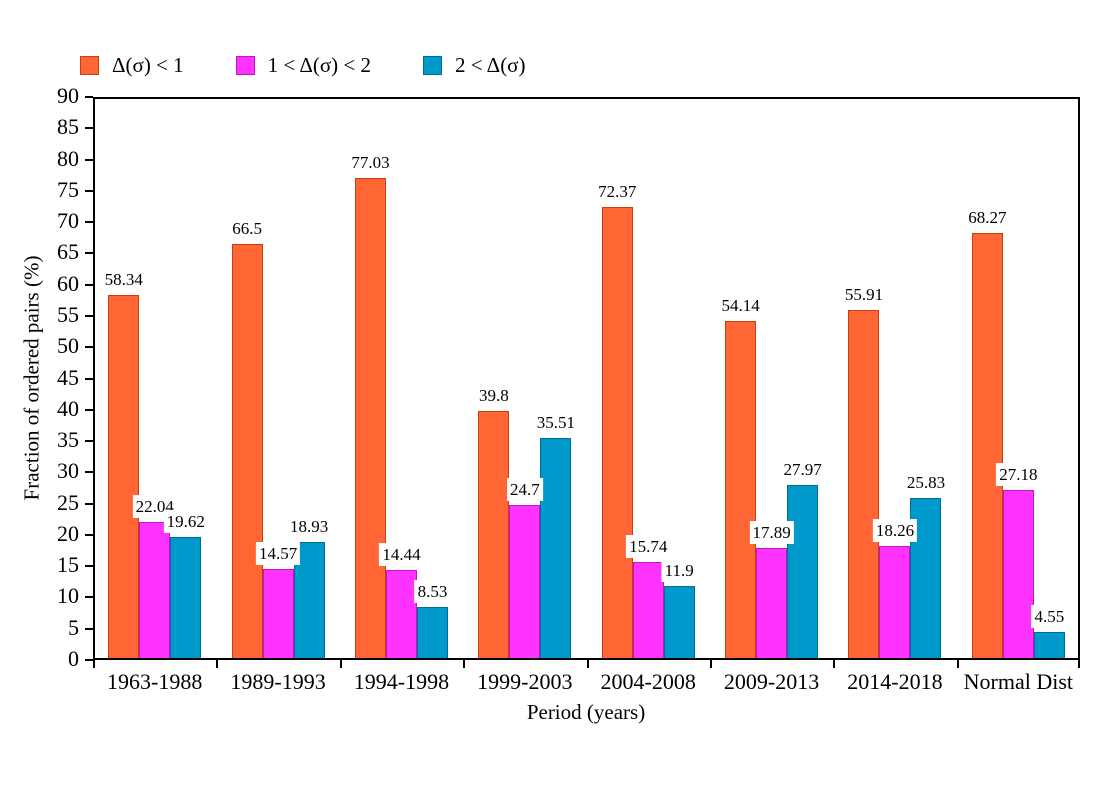 Image resolution: width=1095 pixels, height=805 pixels. I want to click on x-axis-category-label: 2009-2013, so click(771, 681).